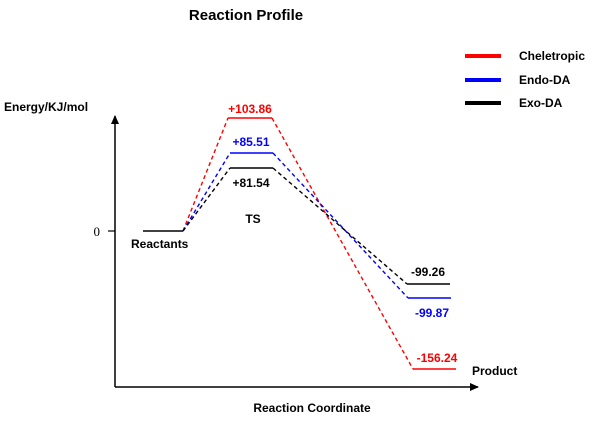 The image size is (600, 424). I want to click on exo-da-product-value: -99.26, so click(428, 272).